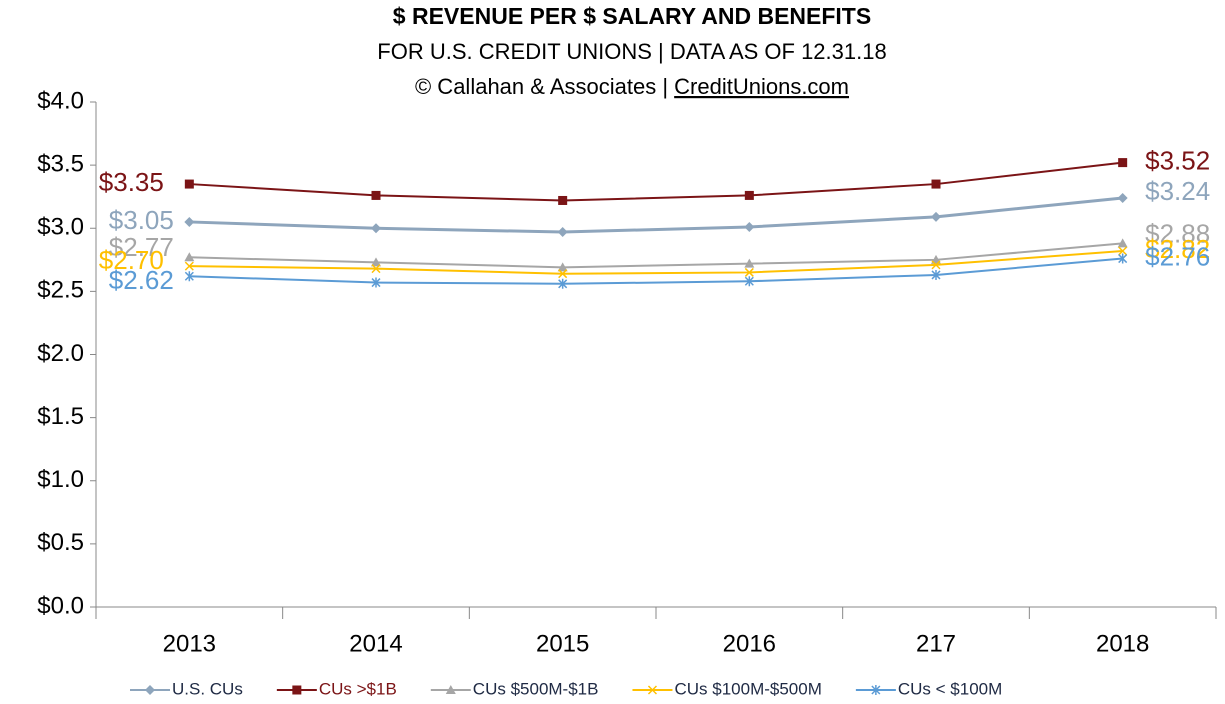 The height and width of the screenshot is (704, 1225). I want to click on y-tick-label: $3.5, so click(60, 163).